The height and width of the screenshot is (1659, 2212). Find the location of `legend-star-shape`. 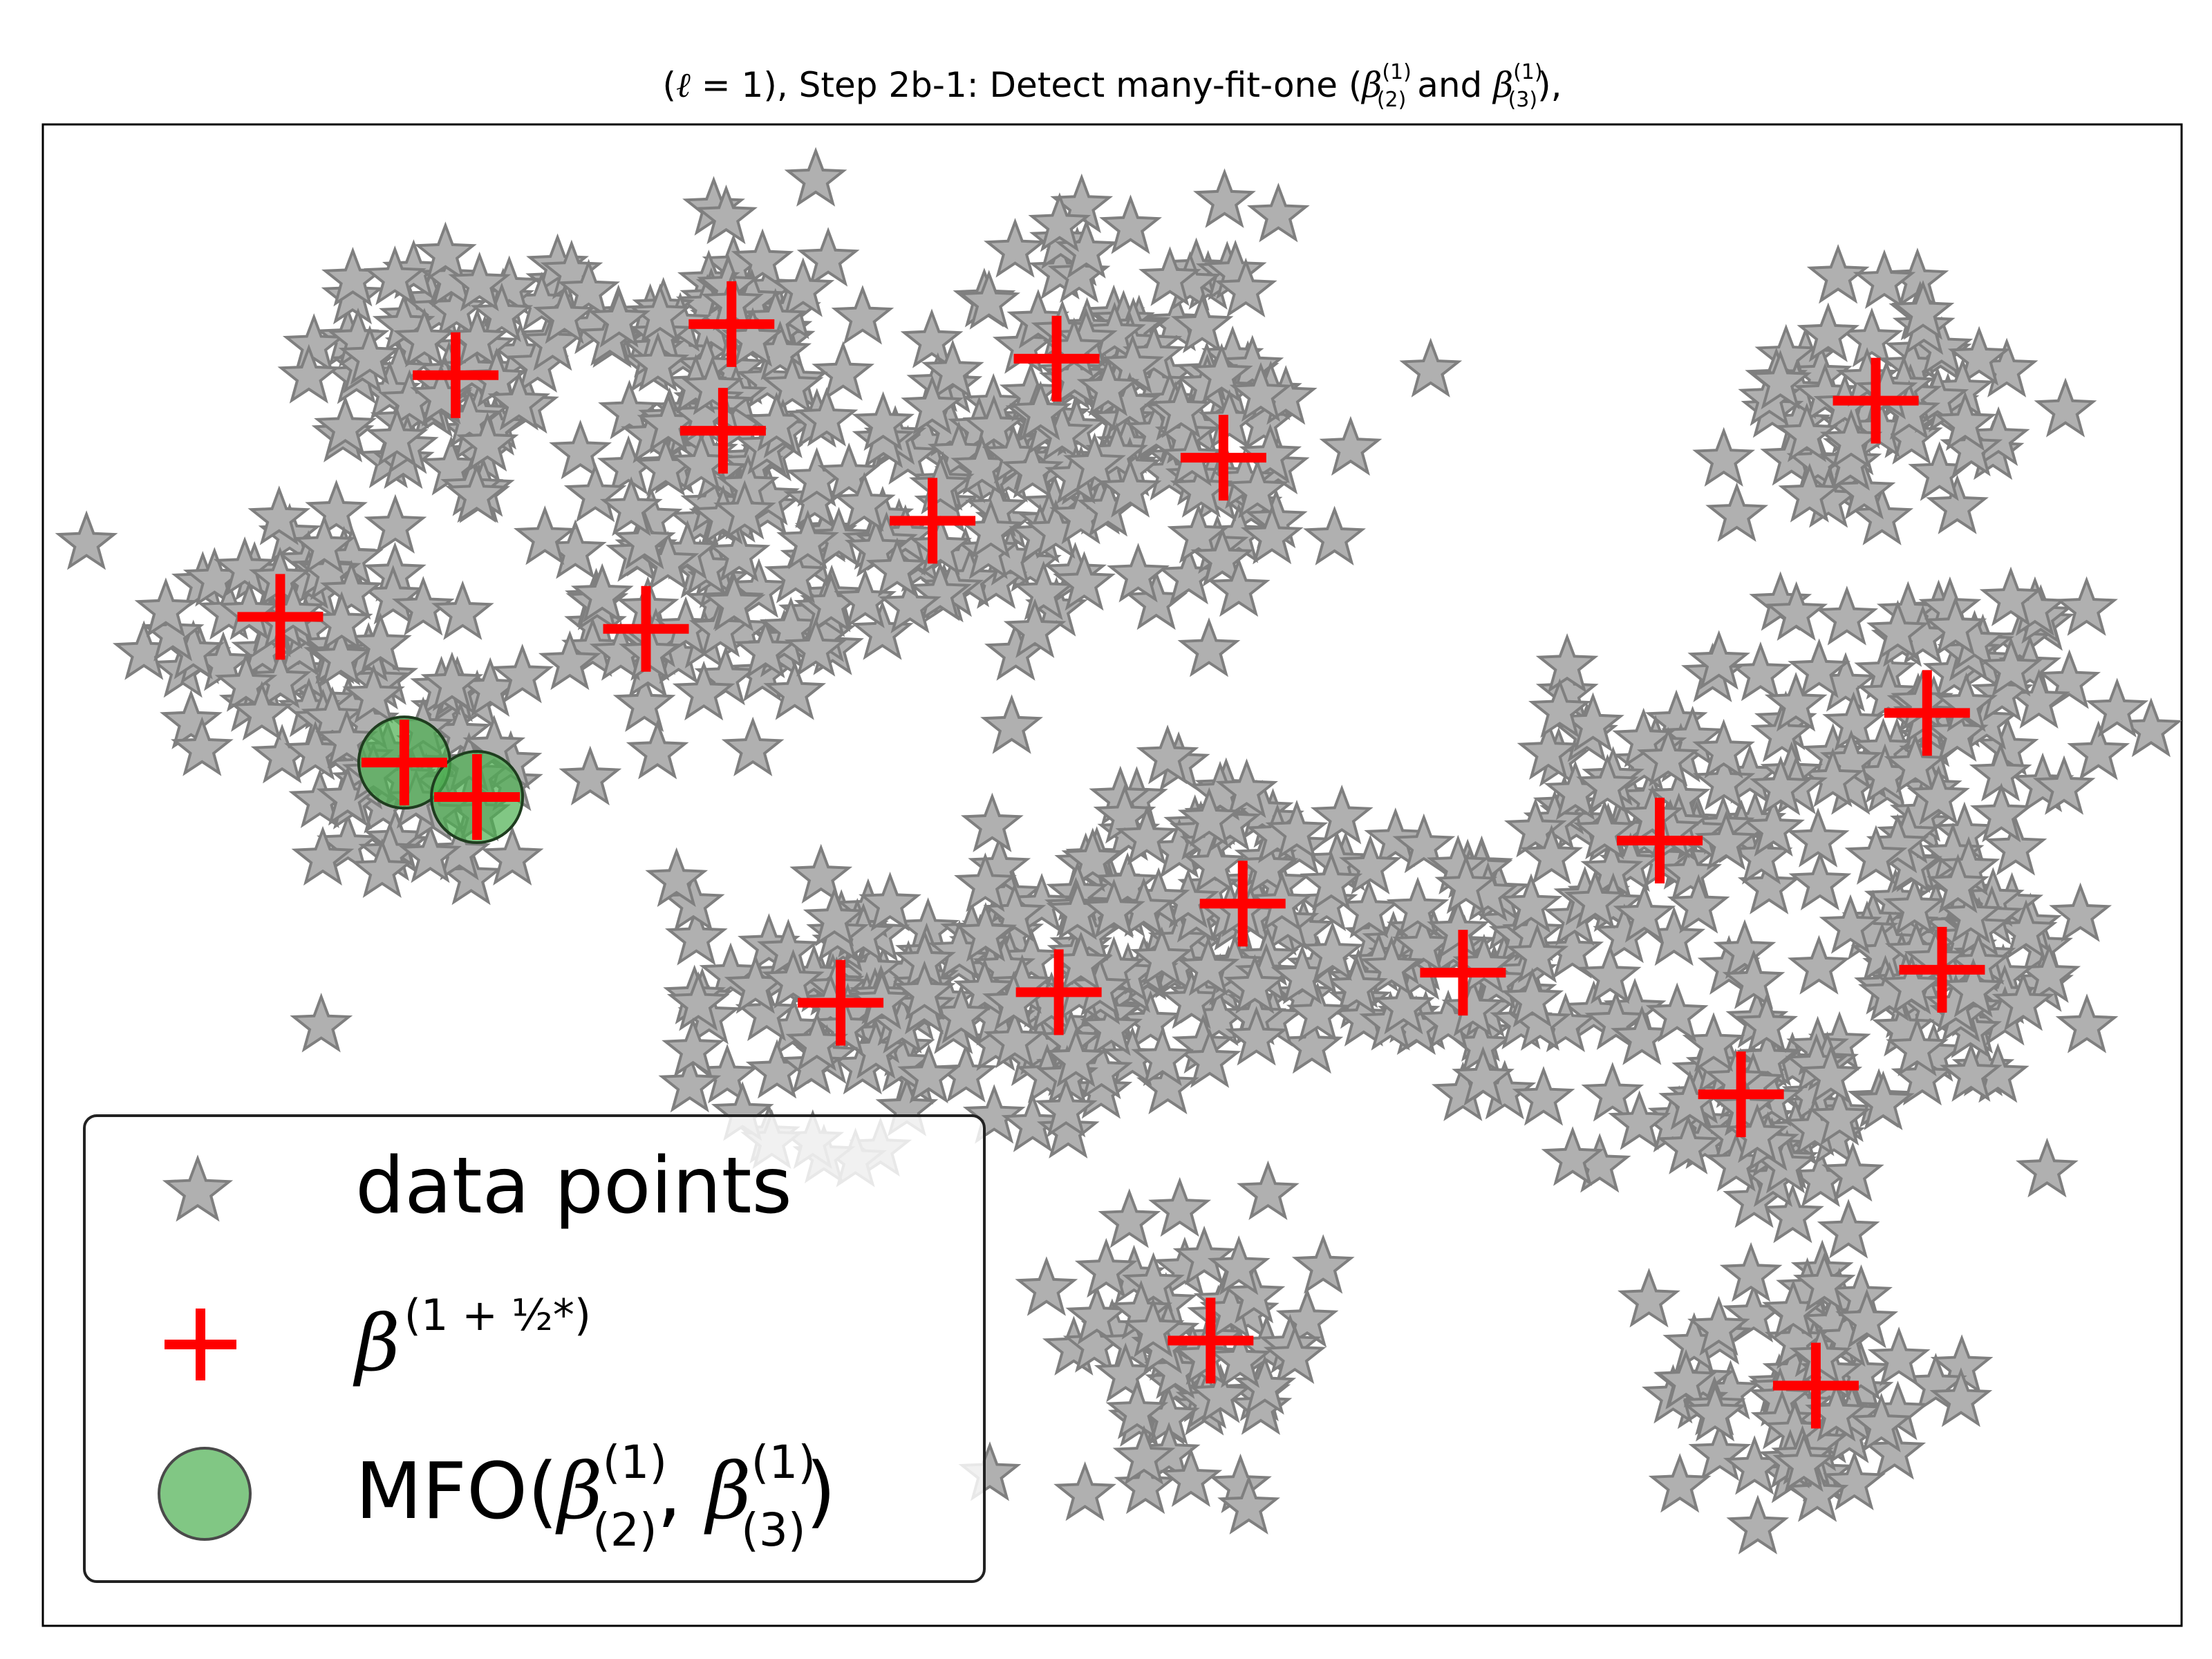

legend-star-shape is located at coordinates (198, 1188).